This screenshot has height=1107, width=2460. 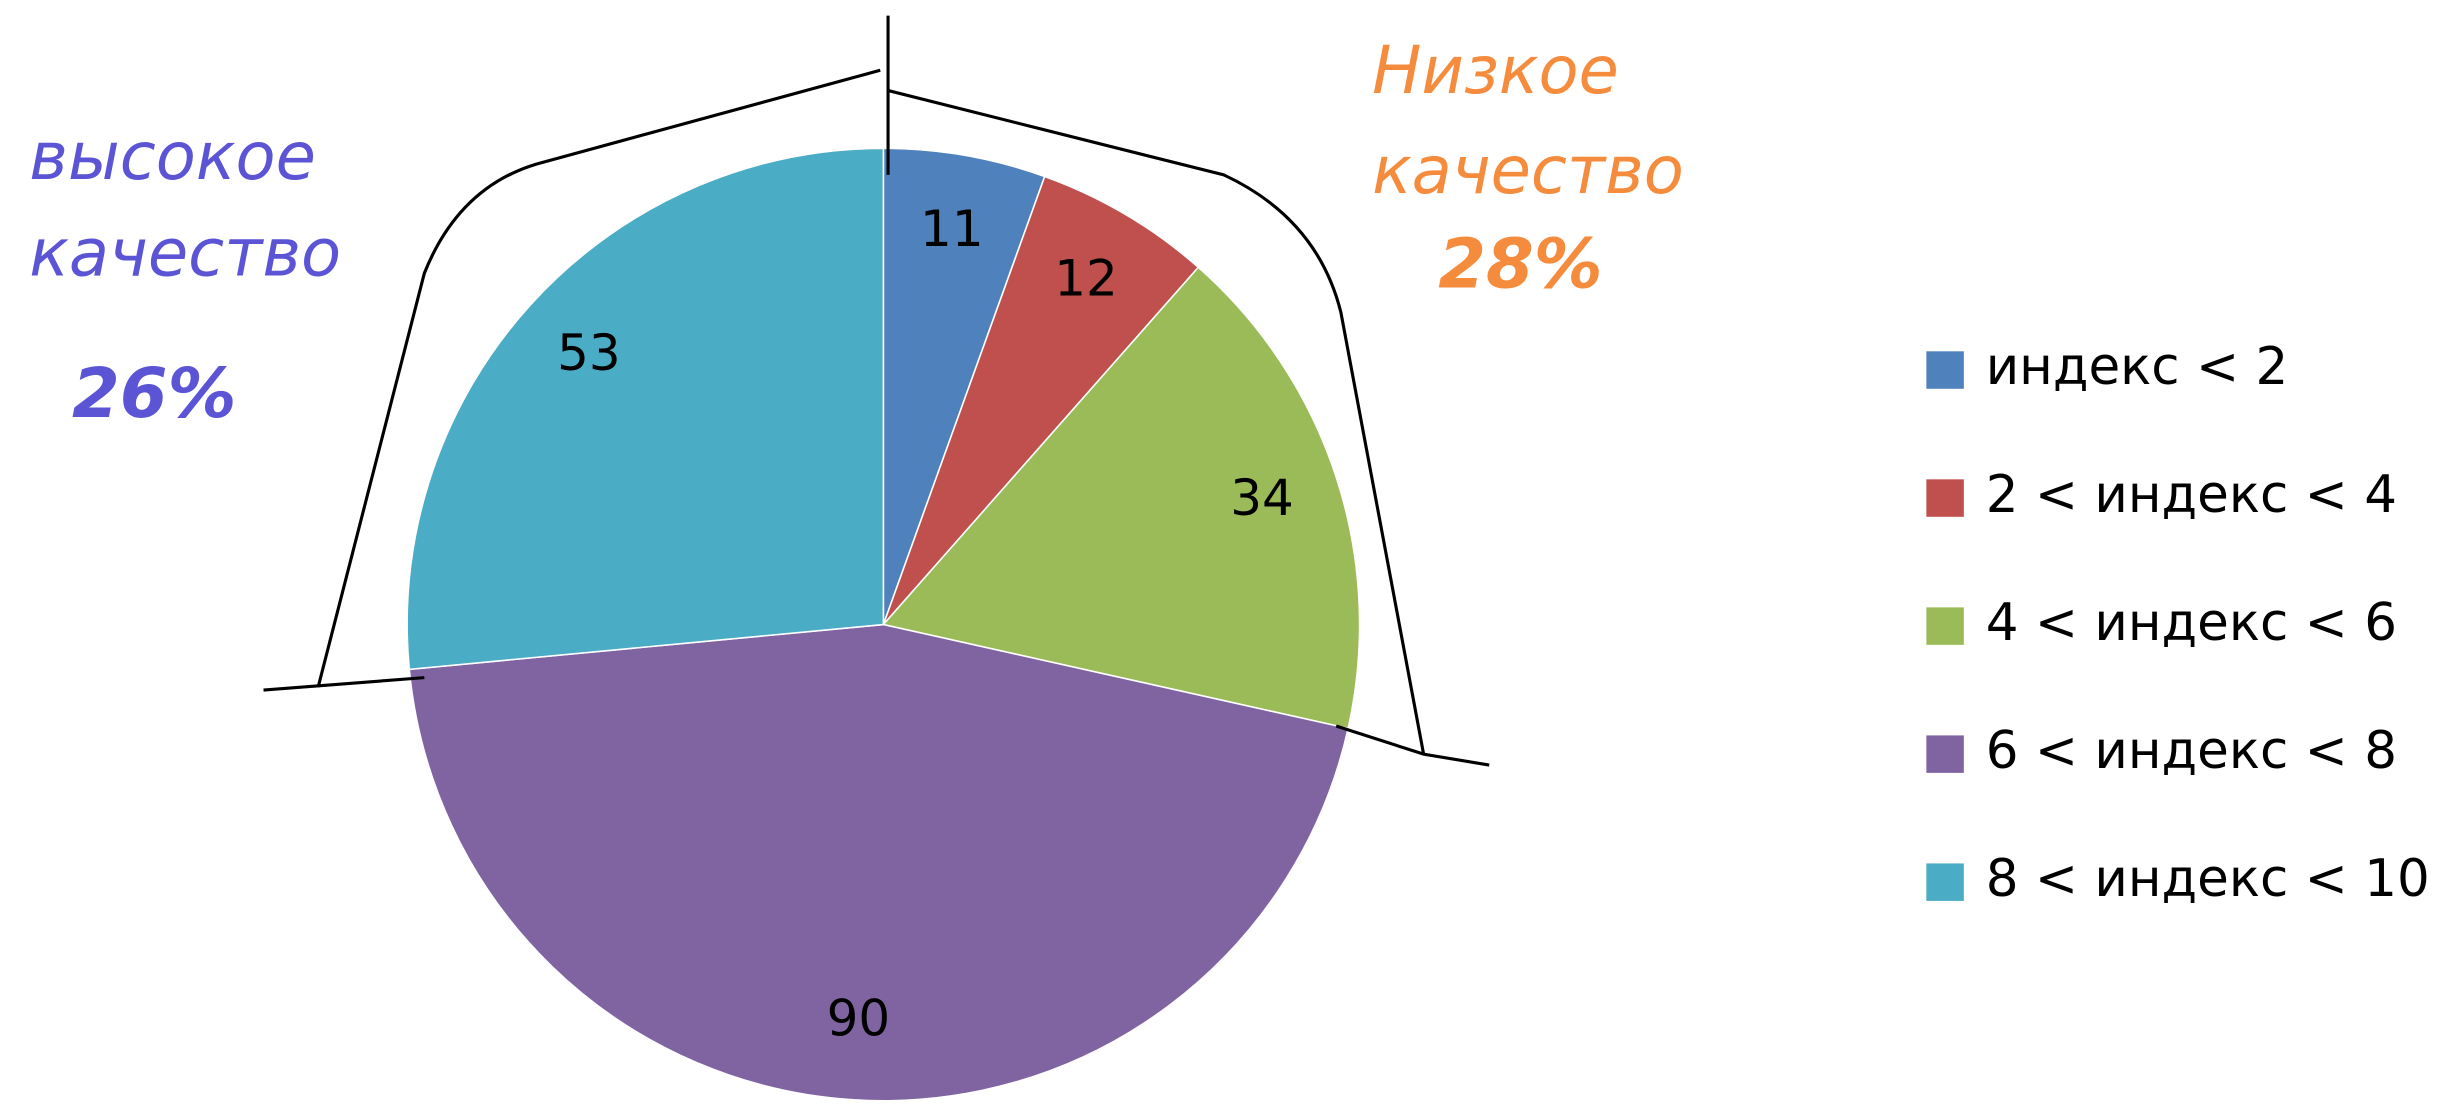 What do you see at coordinates (172, 157) in the screenshot?
I see `annotation: высокое` at bounding box center [172, 157].